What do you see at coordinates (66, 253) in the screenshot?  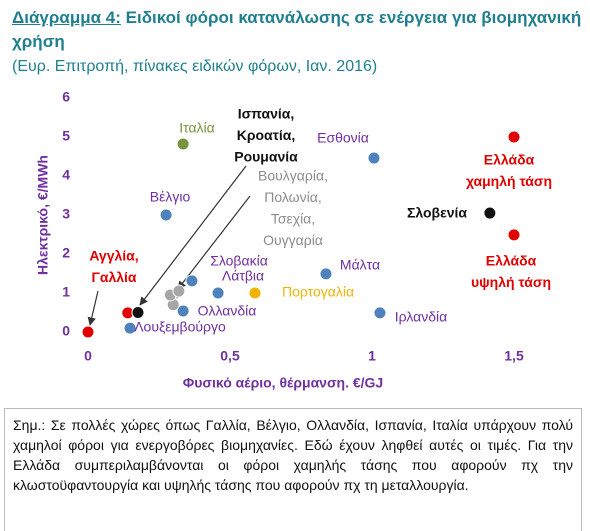 I see `y-tick-label: 2` at bounding box center [66, 253].